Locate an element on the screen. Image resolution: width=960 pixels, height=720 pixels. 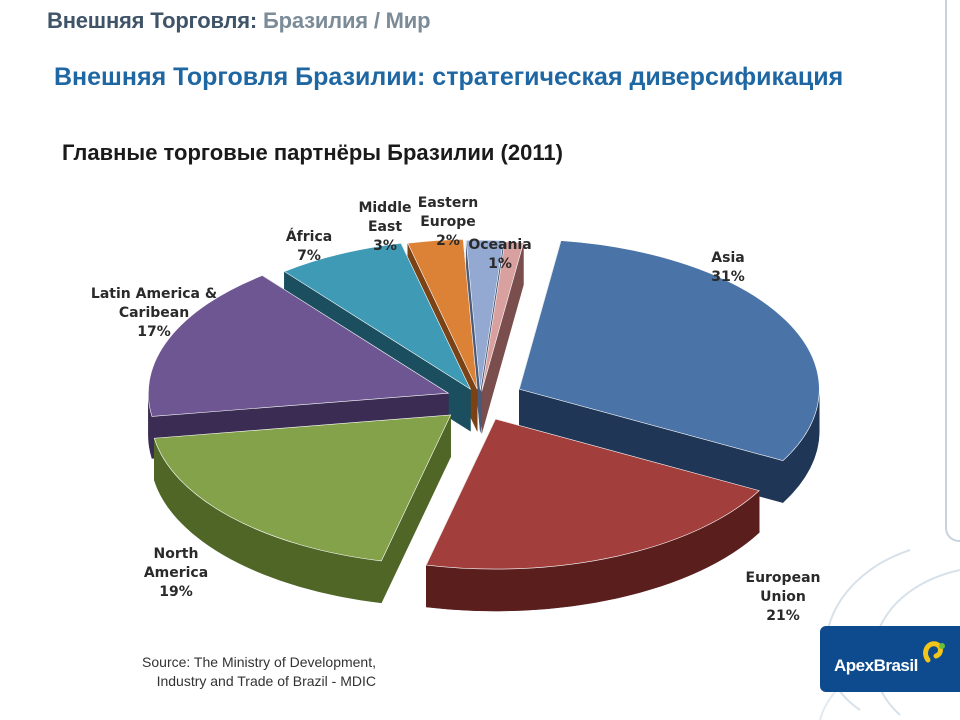
data-label-asia: Asia 31% is located at coordinates (728, 267).